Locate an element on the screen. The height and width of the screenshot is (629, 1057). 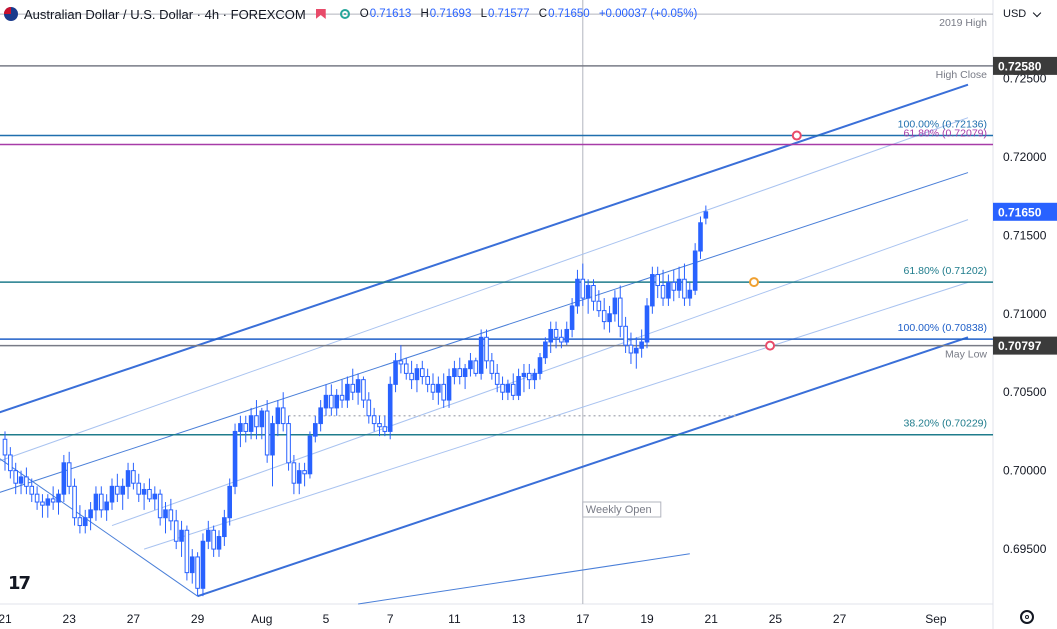
tradingview-logo: 17 is located at coordinates (19, 583).